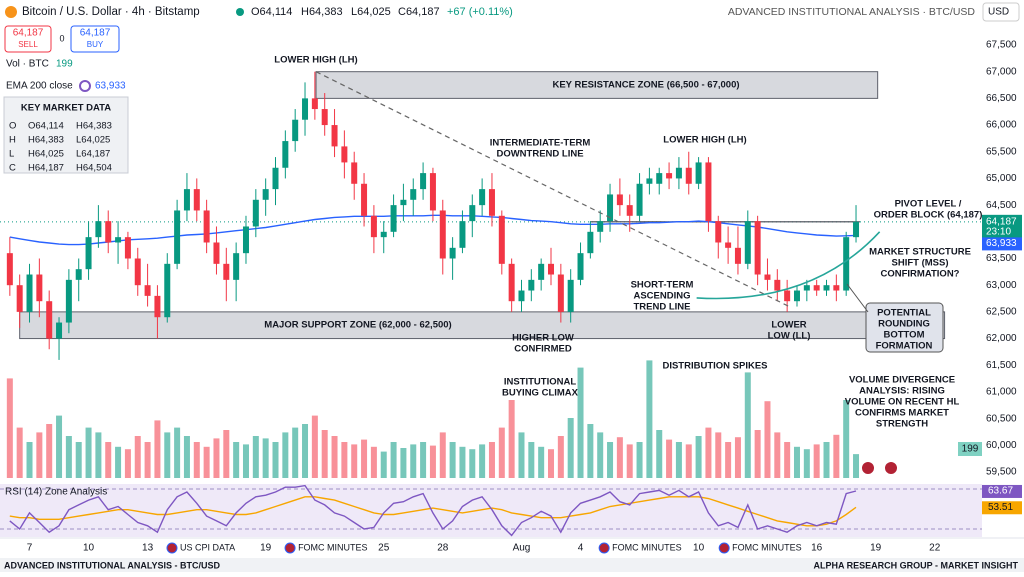 This screenshot has width=1024, height=577. What do you see at coordinates (904, 327) in the screenshot?
I see `annotation-box` at bounding box center [904, 327].